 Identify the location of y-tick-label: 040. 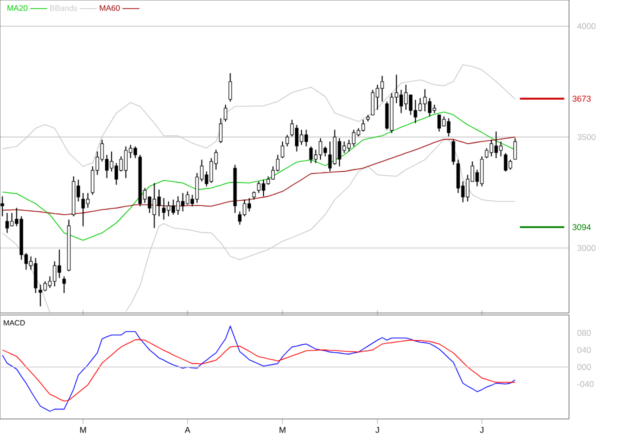
(584, 349).